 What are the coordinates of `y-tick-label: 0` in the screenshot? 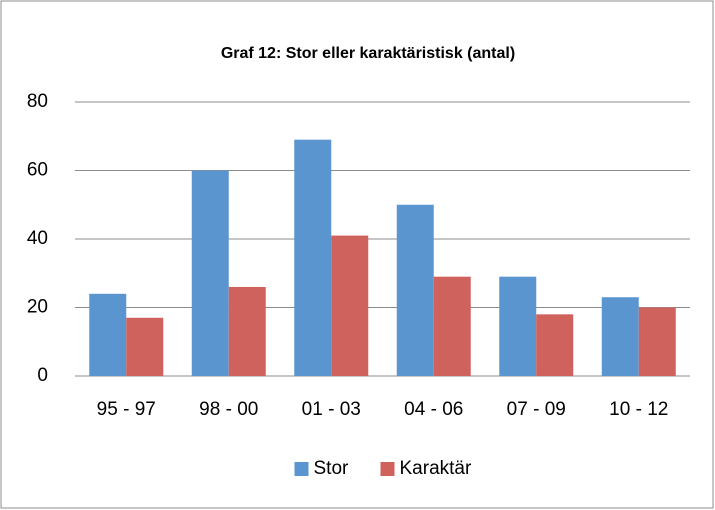 It's located at (42, 375).